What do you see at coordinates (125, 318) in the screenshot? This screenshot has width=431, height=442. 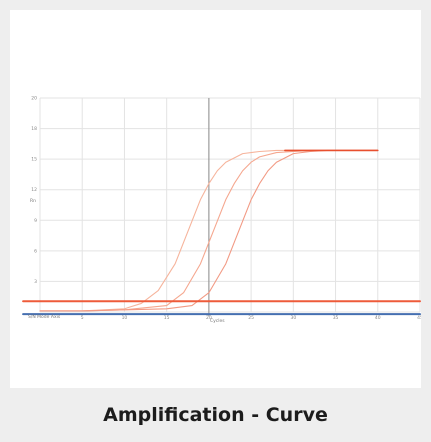 I see `x-tick-label: 10` at bounding box center [125, 318].